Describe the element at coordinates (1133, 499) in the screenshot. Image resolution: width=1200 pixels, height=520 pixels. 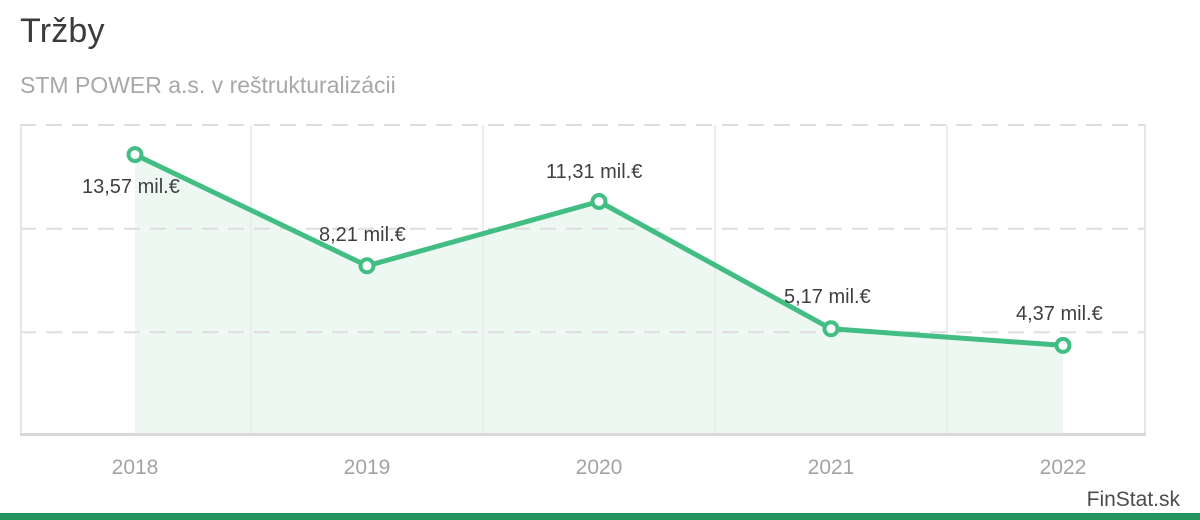
I see `finstat-logo-link: FinStat.sk` at that location.